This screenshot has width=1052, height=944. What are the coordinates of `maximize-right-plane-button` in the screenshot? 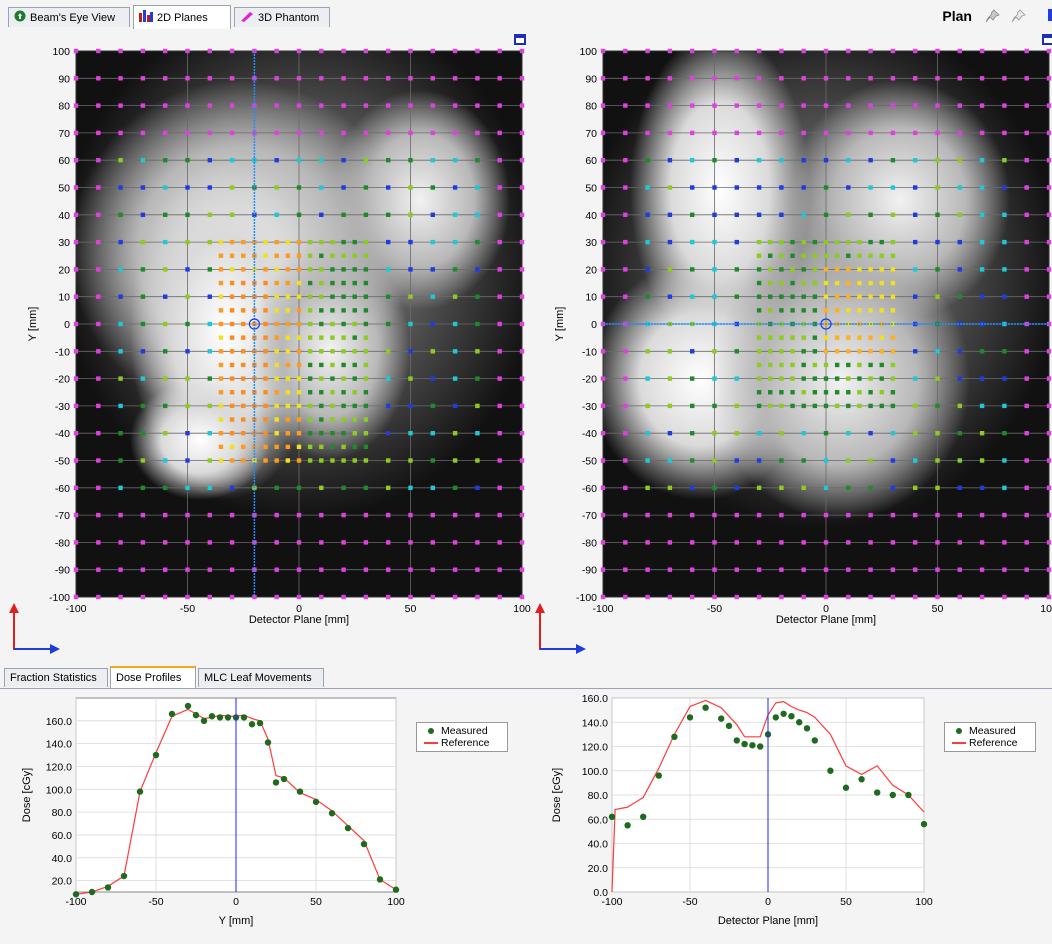 It's located at (1047, 39).